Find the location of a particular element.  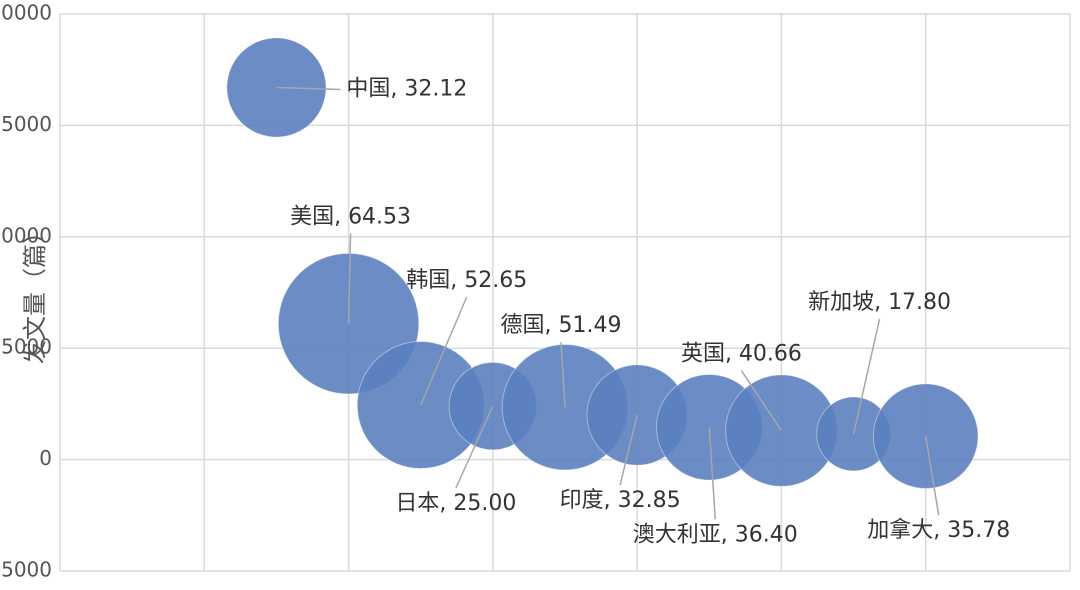

data-label: 韩国, 52.65 is located at coordinates (466, 280).